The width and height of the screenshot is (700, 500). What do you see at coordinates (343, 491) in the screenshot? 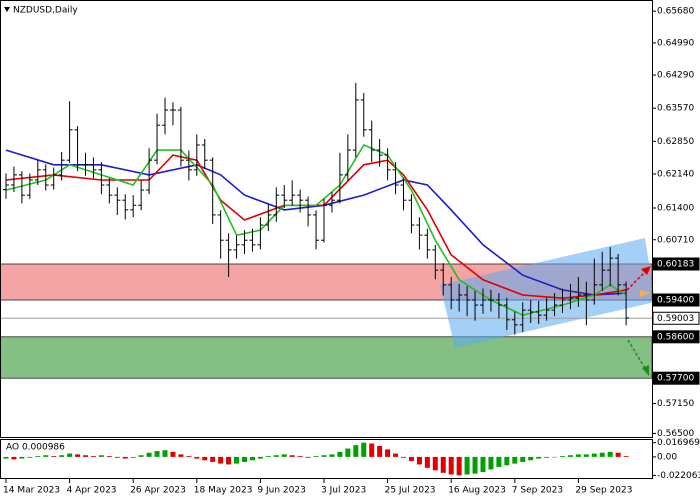
I see `x-tick-label: 3 Jul 2023` at bounding box center [343, 491].